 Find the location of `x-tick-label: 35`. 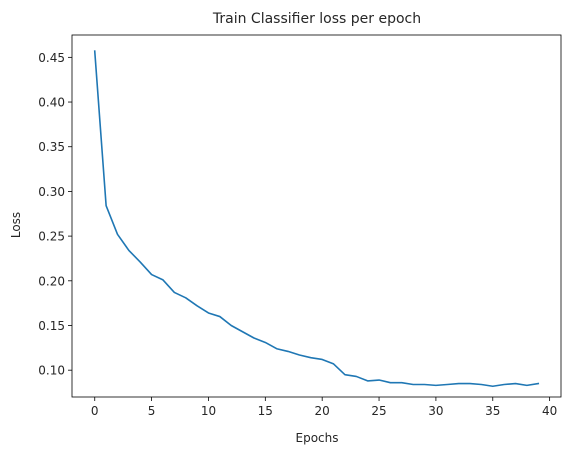

x-tick-label: 35 is located at coordinates (492, 411).